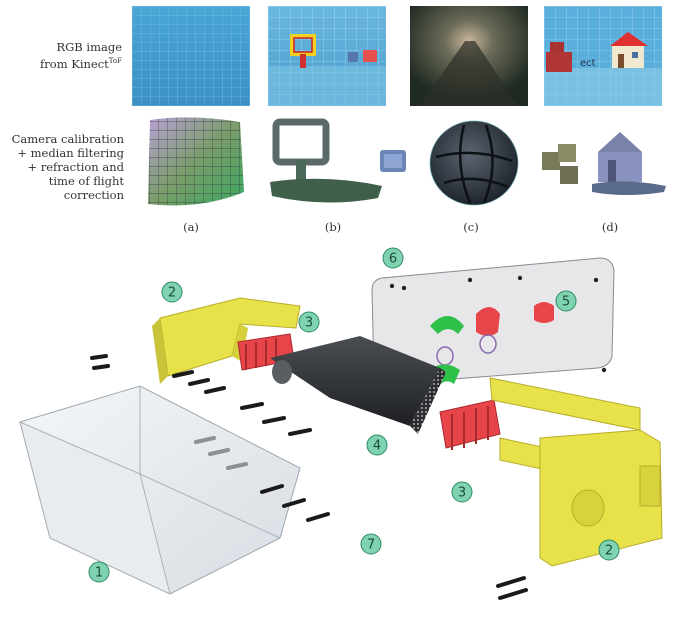 The image size is (679, 633). I want to click on part-label-5: 5, so click(566, 301).